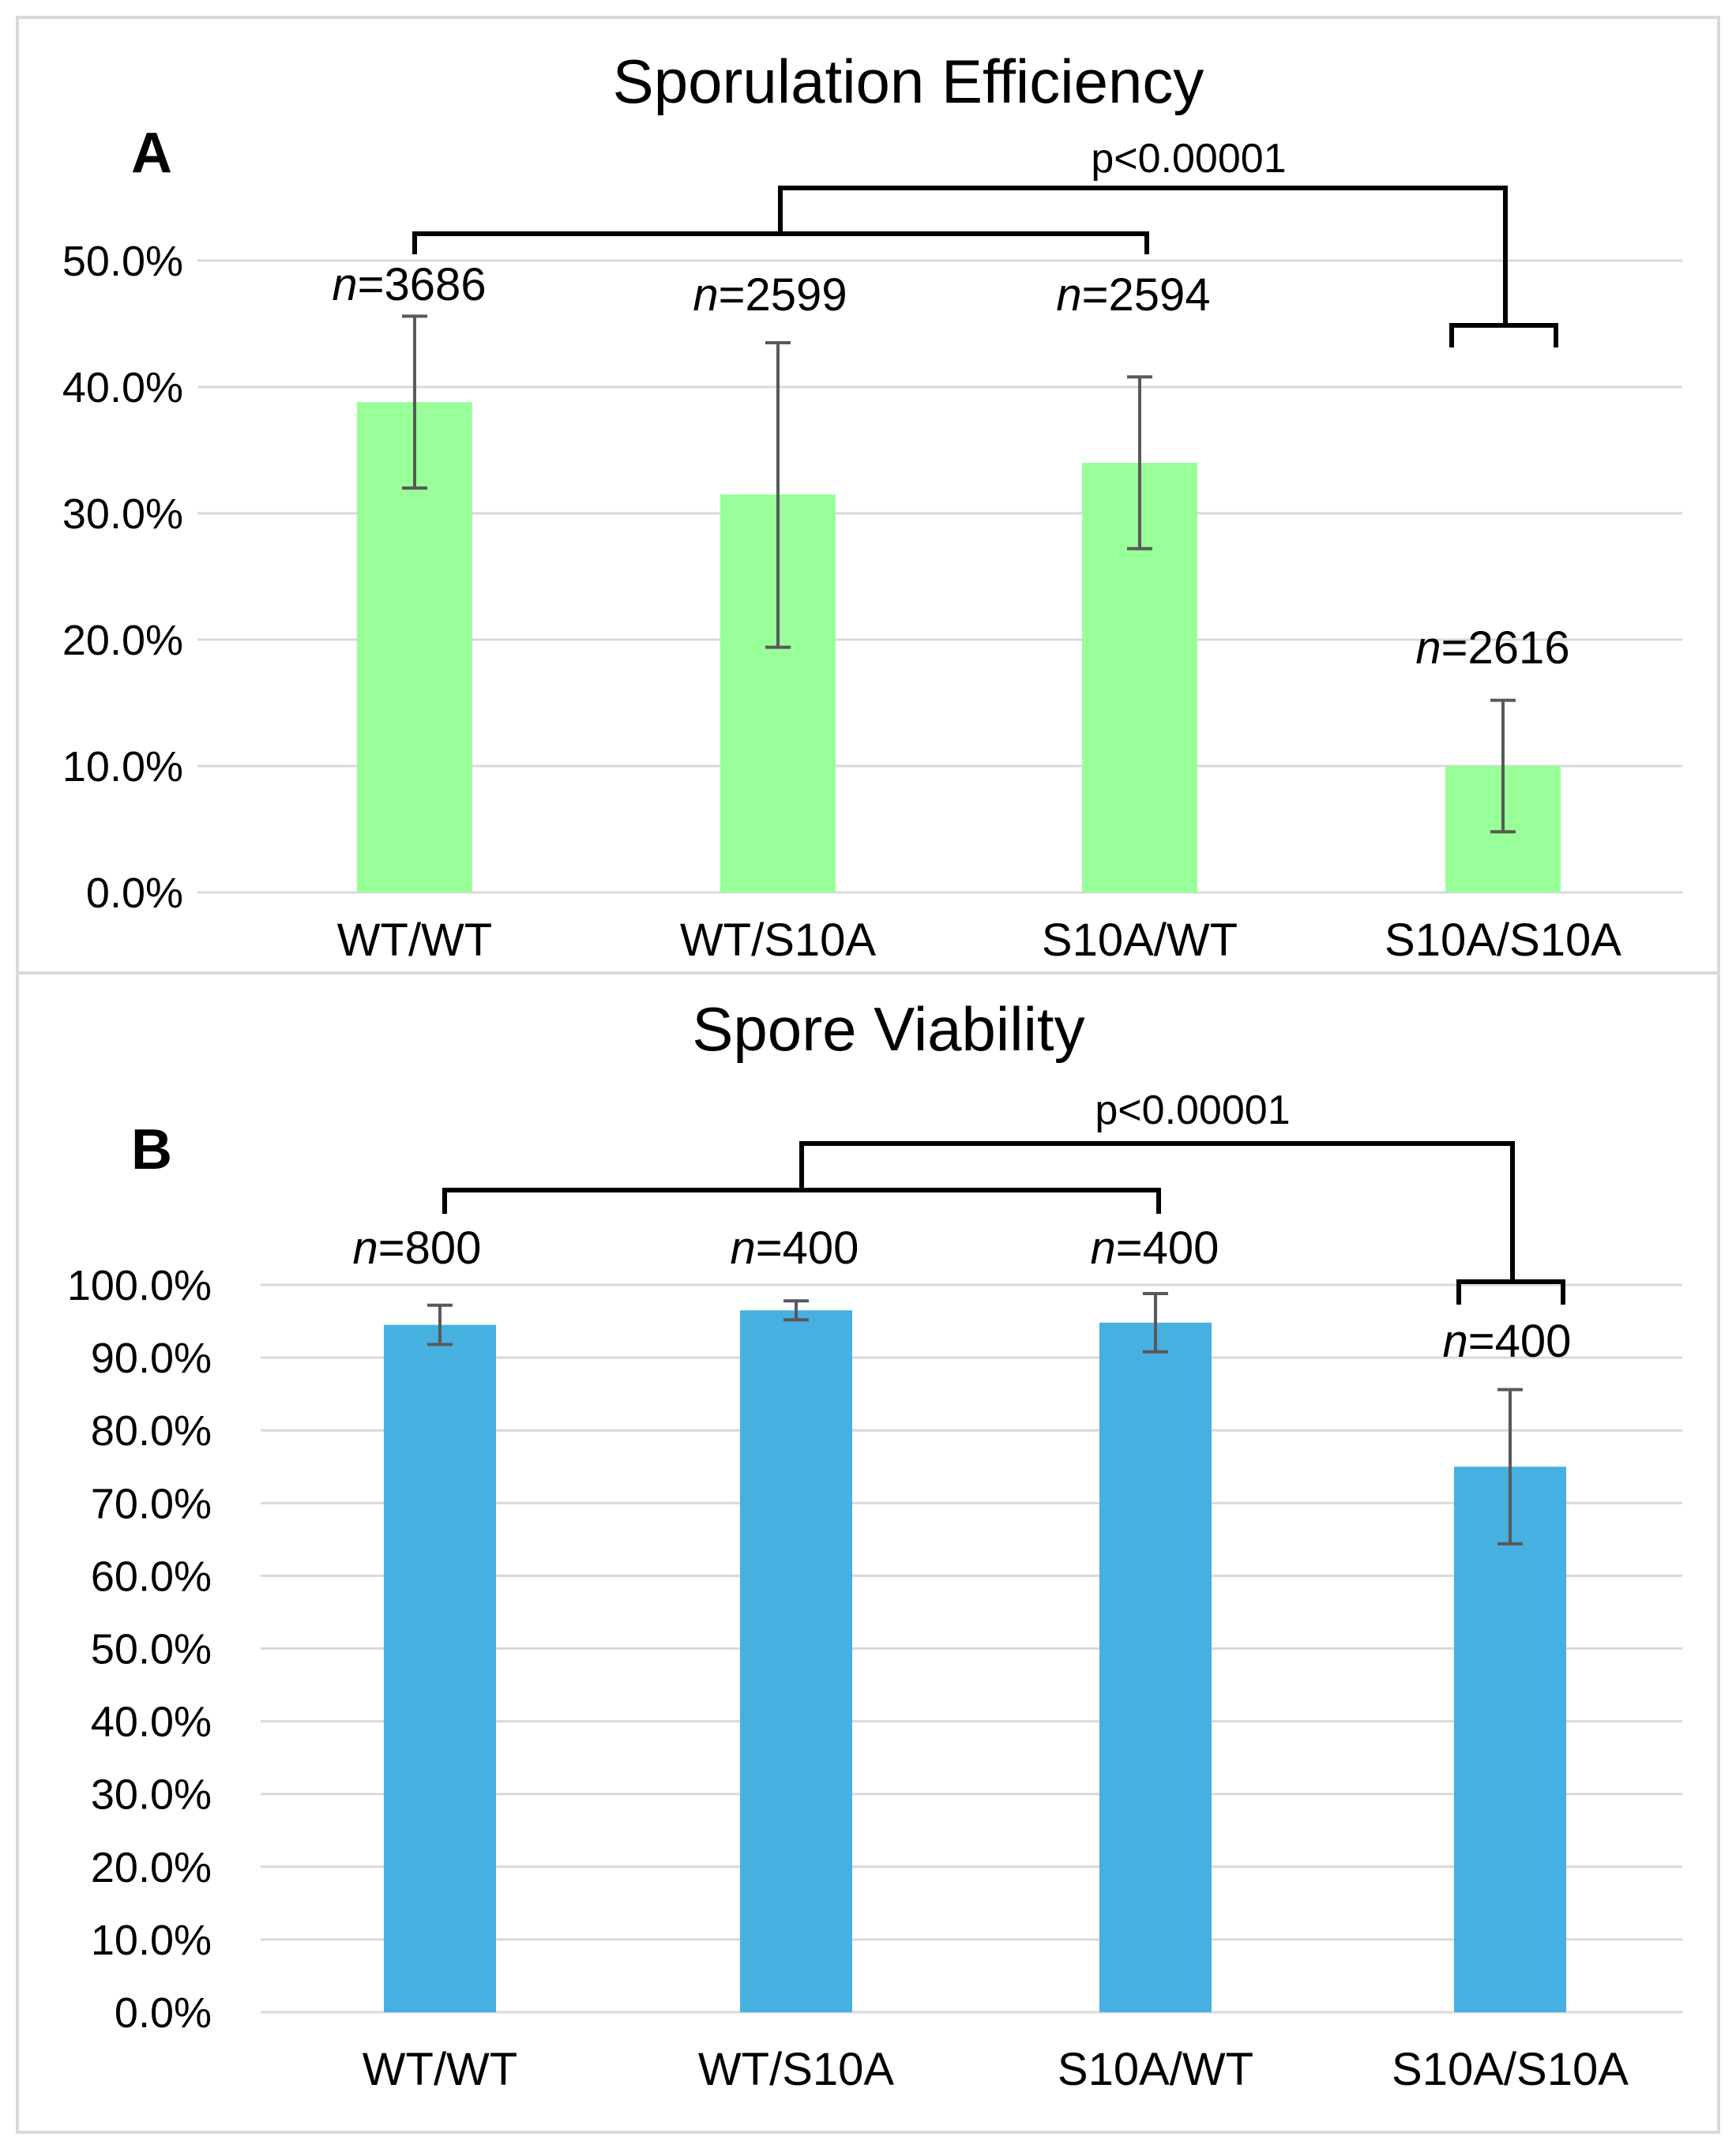 The height and width of the screenshot is (2152, 1736). What do you see at coordinates (1492, 648) in the screenshot?
I see `panel-a-n-label: n=2616` at bounding box center [1492, 648].